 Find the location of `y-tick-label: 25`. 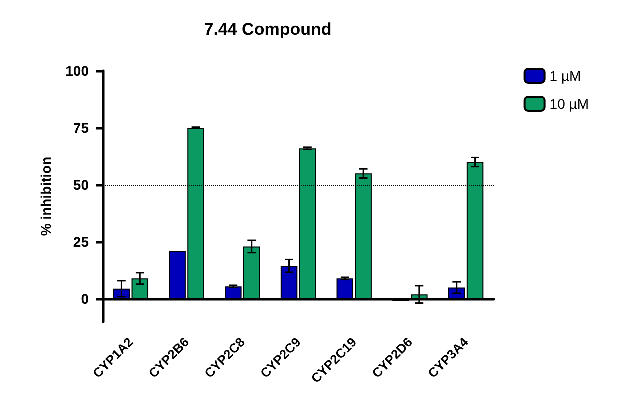

y-tick-label: 25 is located at coordinates (81, 242).